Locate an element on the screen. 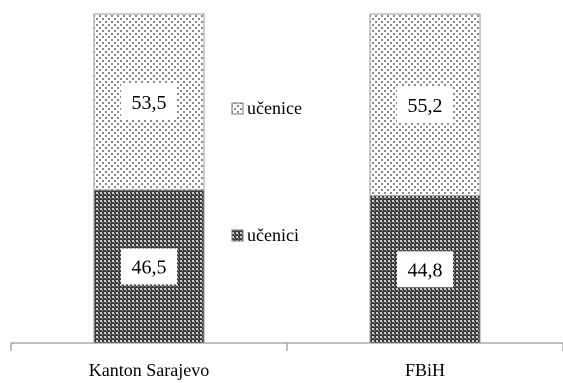 The height and width of the screenshot is (383, 563). data-label: 55,2 is located at coordinates (425, 106).